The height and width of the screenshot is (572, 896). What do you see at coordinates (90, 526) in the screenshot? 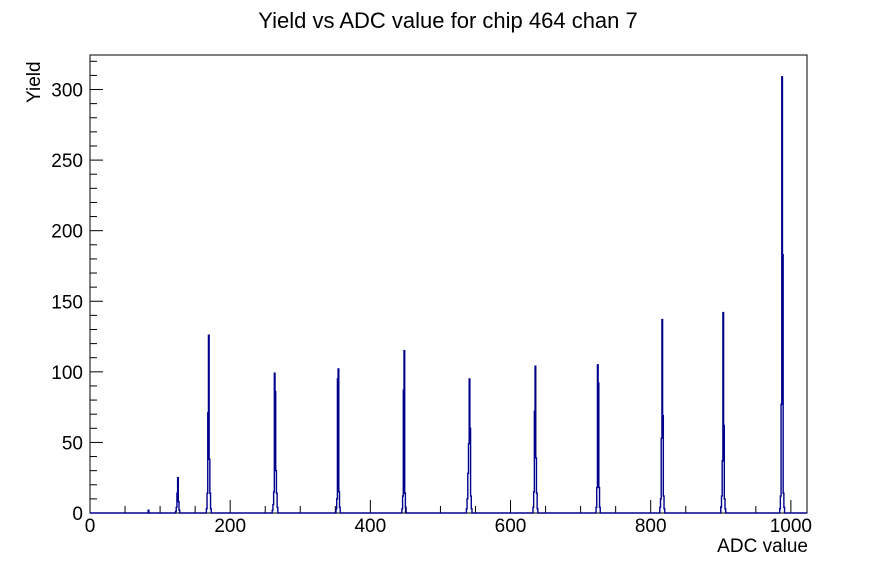
I see `x-tick-label: 0` at bounding box center [90, 526].